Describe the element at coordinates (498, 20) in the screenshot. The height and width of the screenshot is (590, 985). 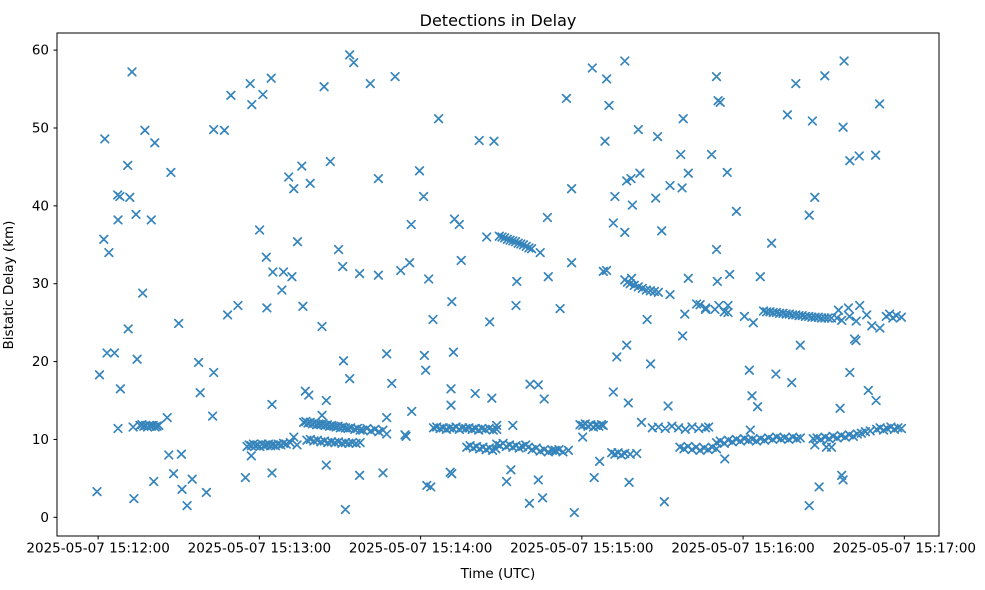
I see `chart-title: Detections in Delay` at that location.